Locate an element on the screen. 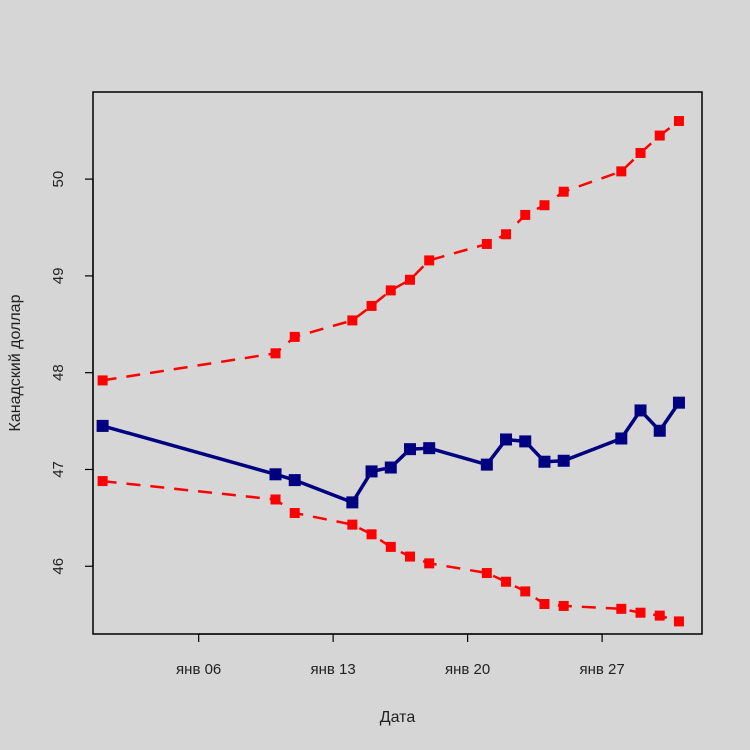  y-tick-label: 47 is located at coordinates (58, 469).